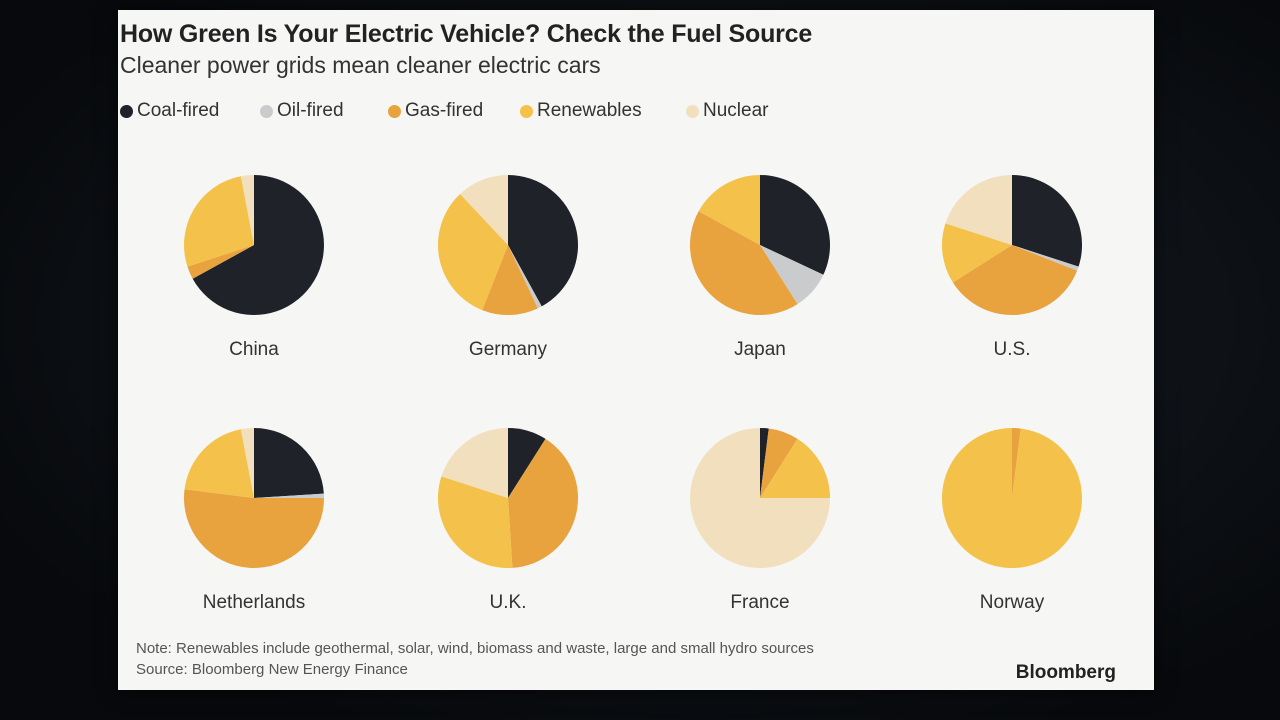 This screenshot has height=720, width=1280. What do you see at coordinates (508, 349) in the screenshot?
I see `pie-label: Germany` at bounding box center [508, 349].